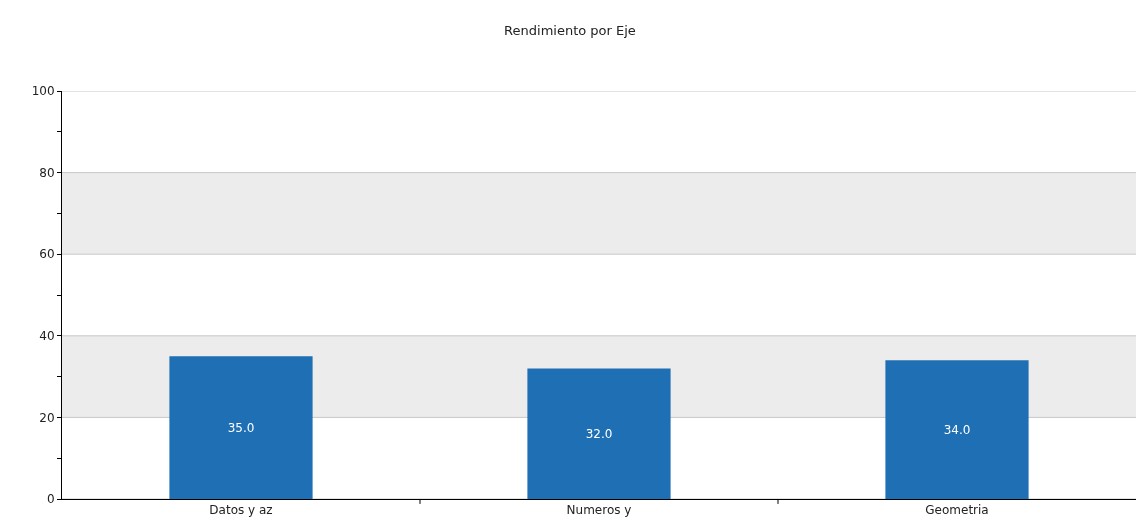 Image resolution: width=1140 pixels, height=527 pixels. I want to click on x-tick-label: Geometria, so click(957, 510).